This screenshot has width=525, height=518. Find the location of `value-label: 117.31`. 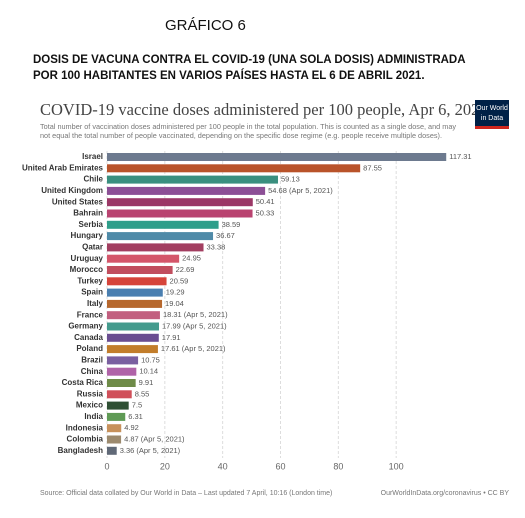

value-label: 117.31 is located at coordinates (460, 156).